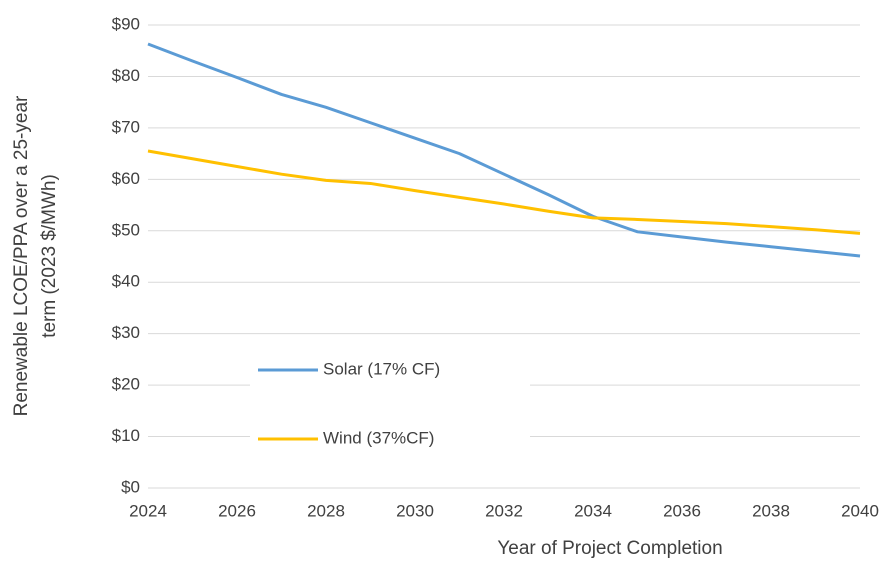 This screenshot has width=888, height=565. Describe the element at coordinates (49, 256) in the screenshot. I see `y-axis-title: term (2023 $/MWh)` at that location.